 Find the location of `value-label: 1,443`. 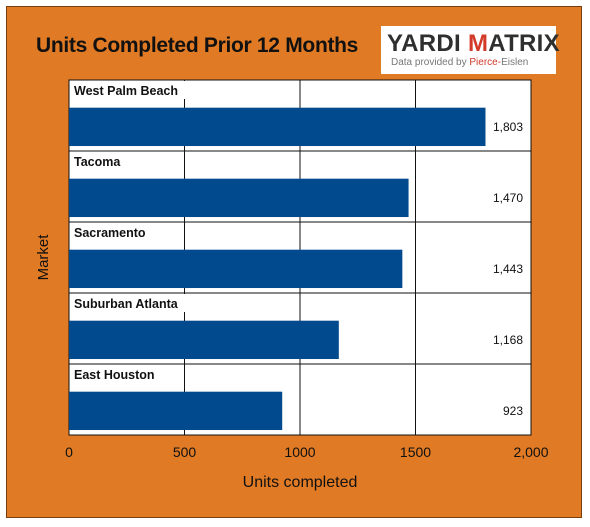

value-label: 1,443 is located at coordinates (508, 269).